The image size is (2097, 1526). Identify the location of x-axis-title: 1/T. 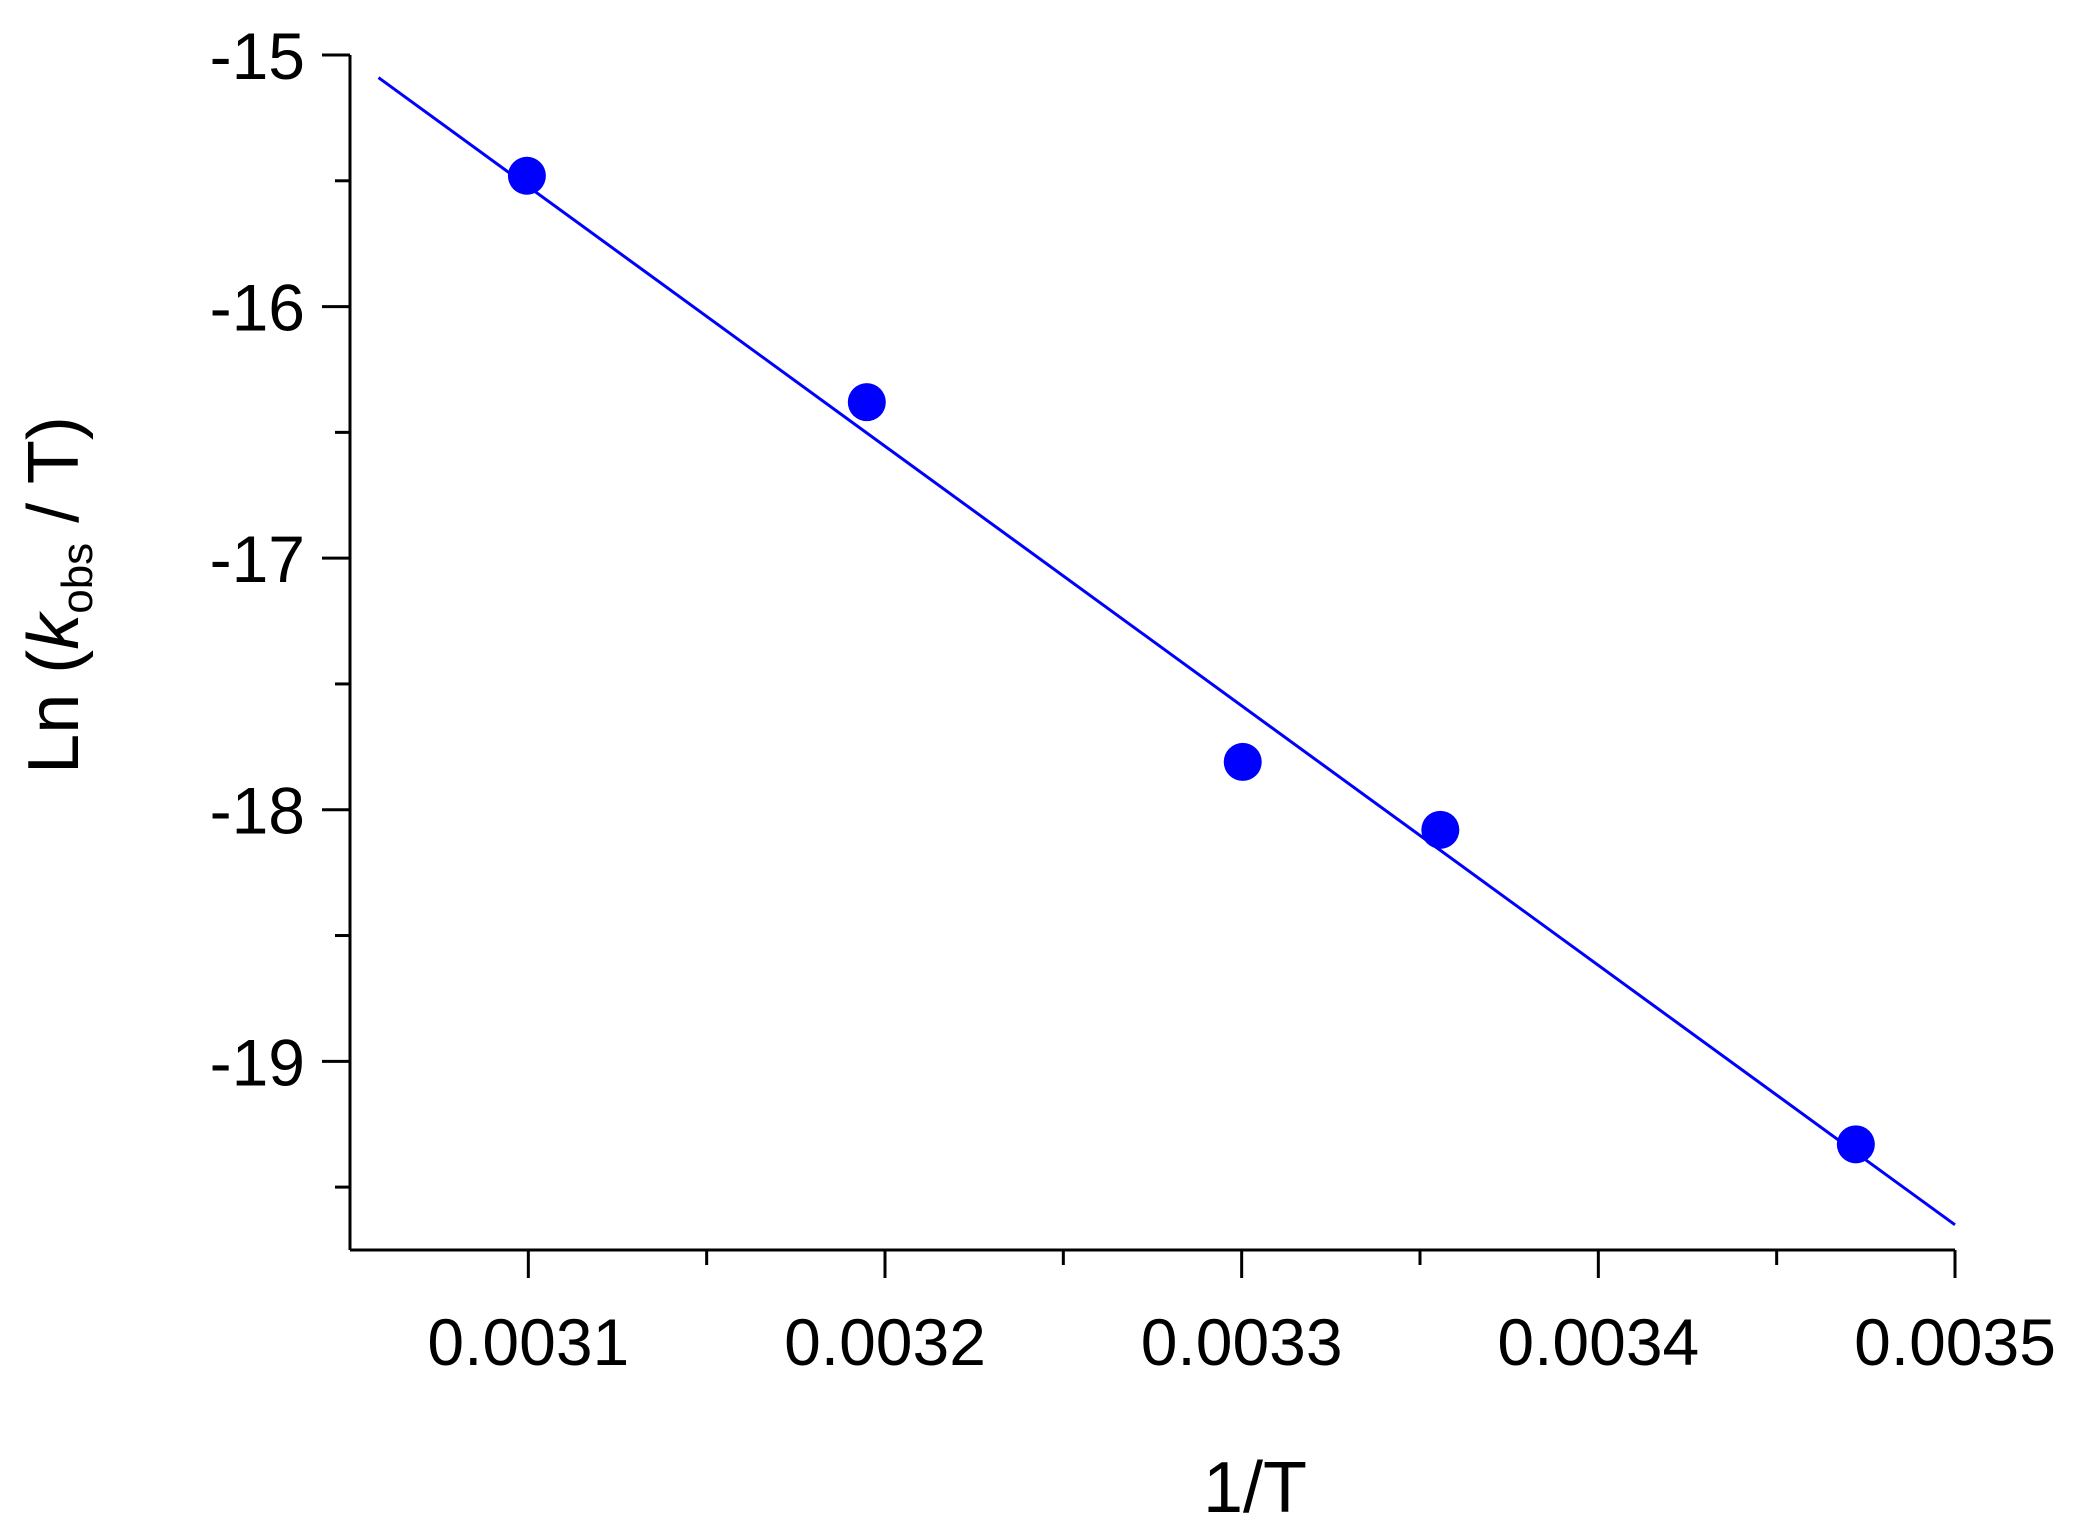
(1255, 1487).